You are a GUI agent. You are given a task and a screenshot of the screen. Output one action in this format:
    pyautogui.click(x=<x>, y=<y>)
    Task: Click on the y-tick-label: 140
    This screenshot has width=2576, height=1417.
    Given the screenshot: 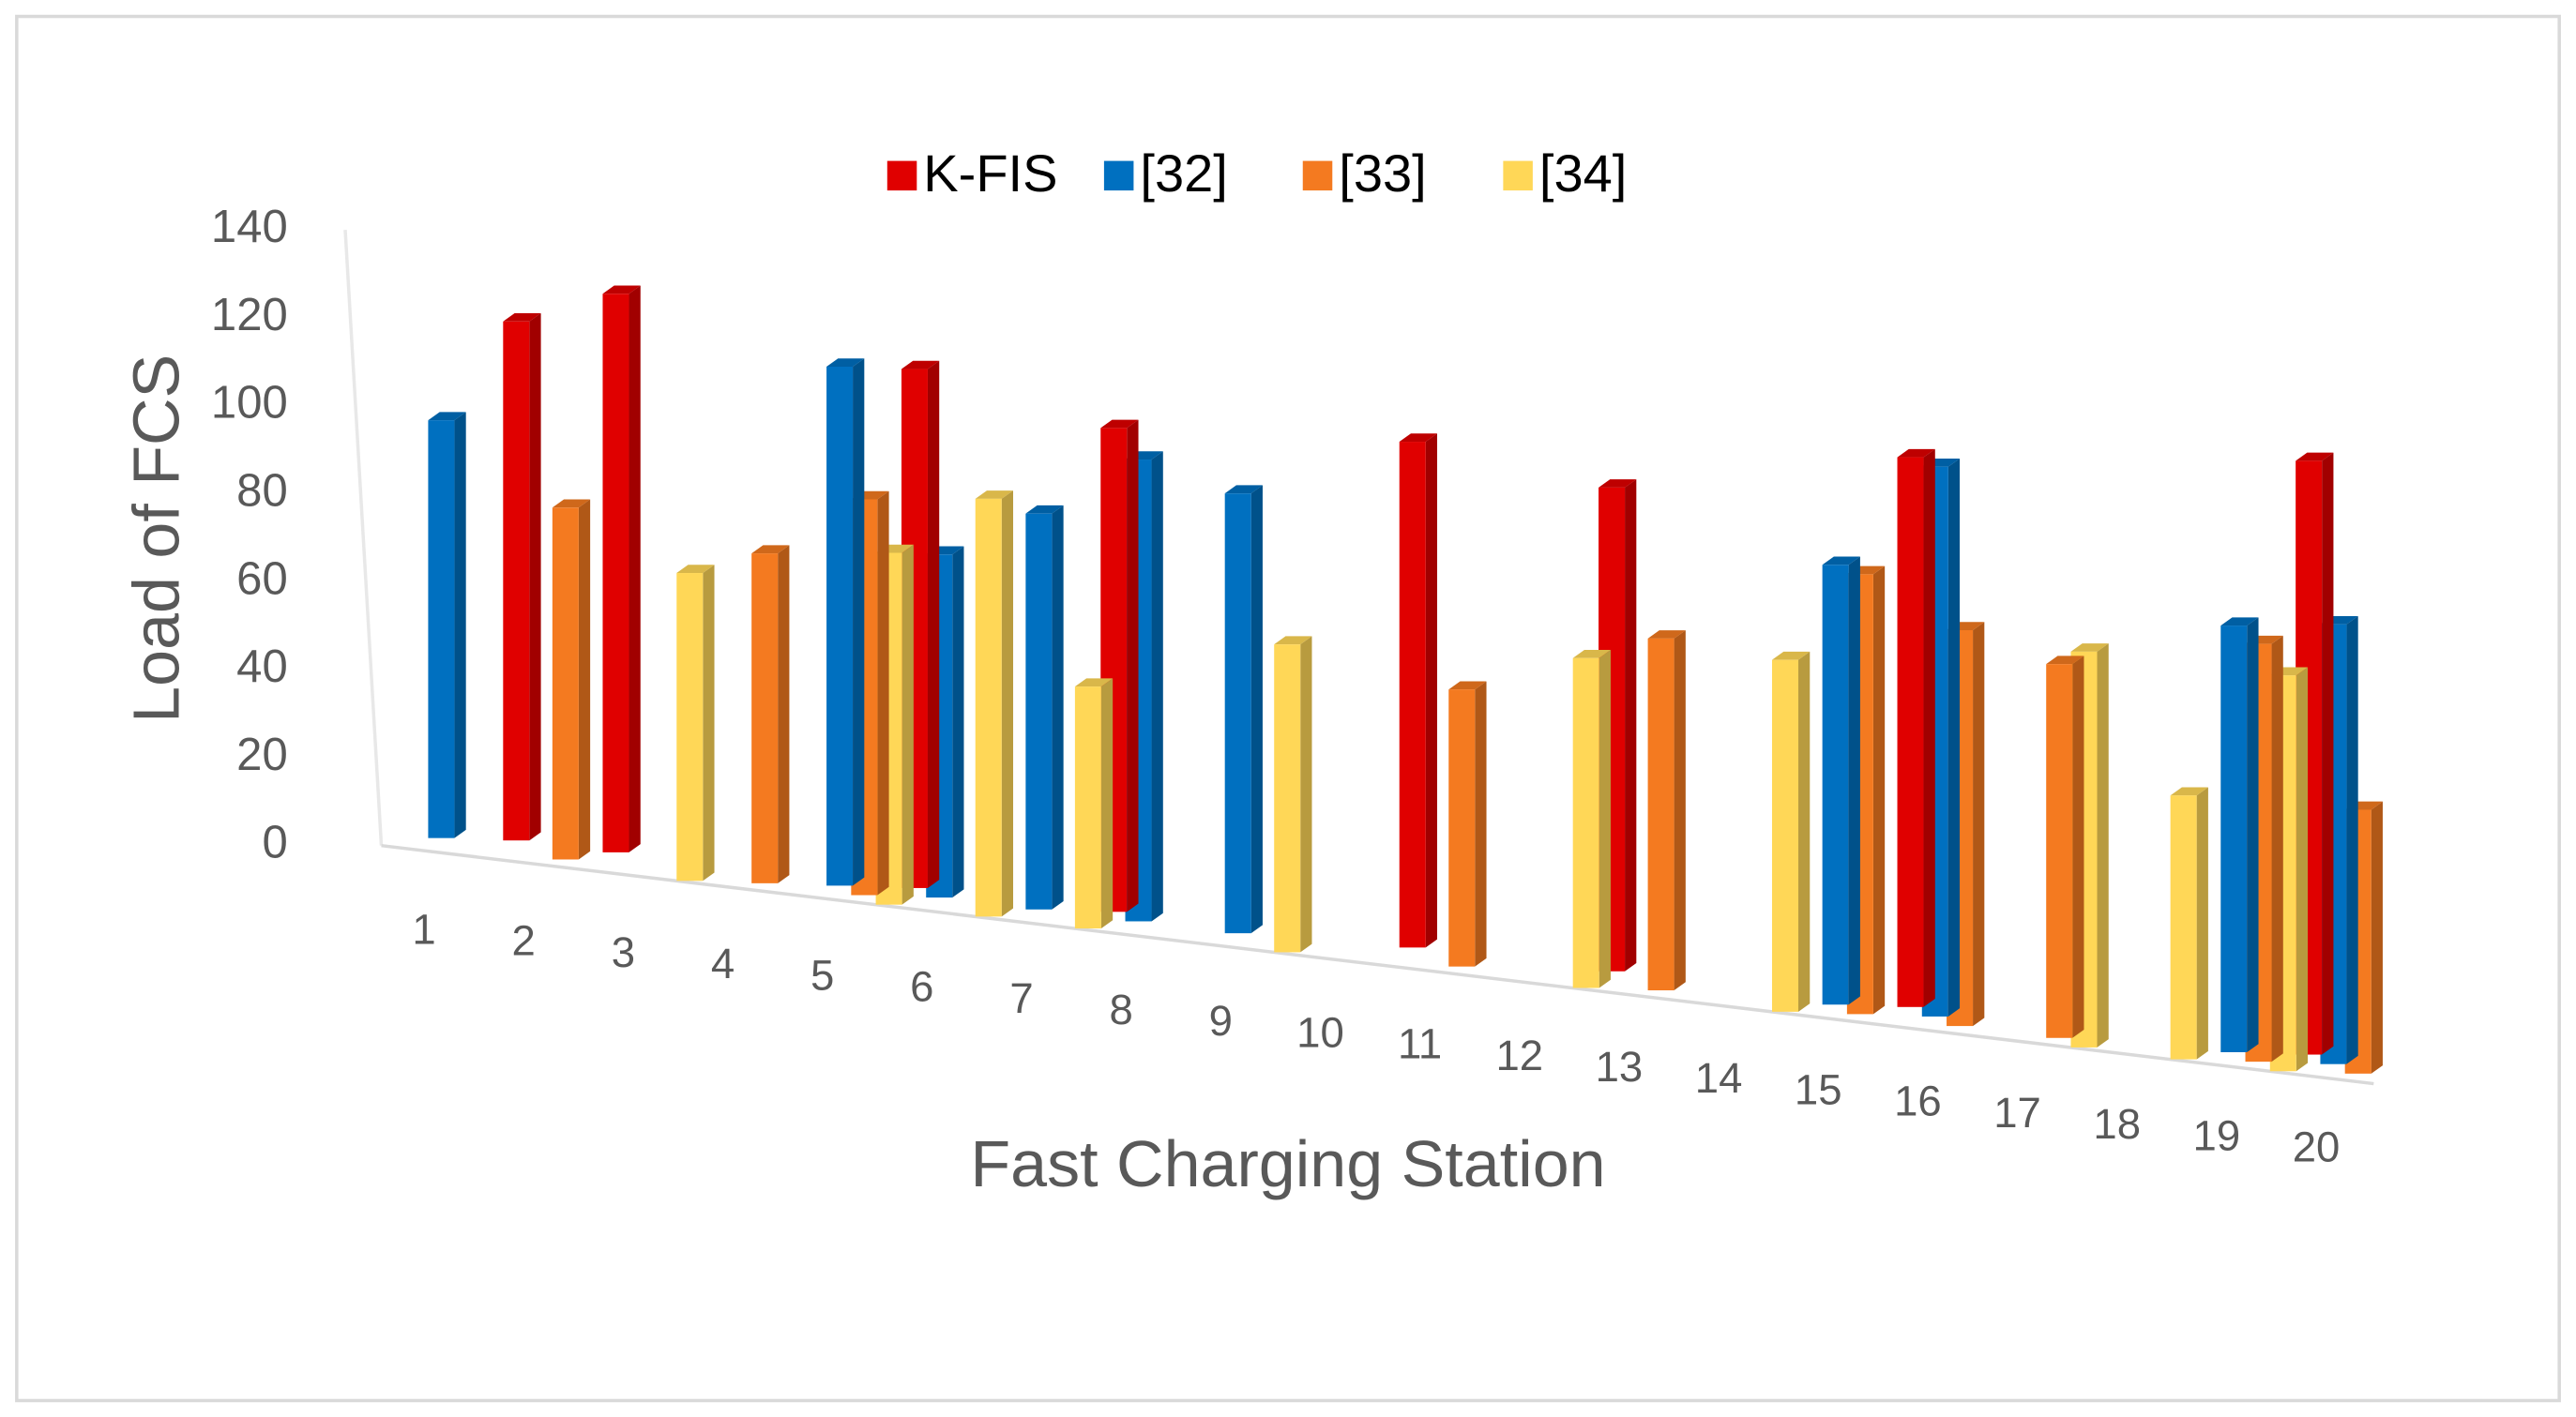 What is the action you would take?
    pyautogui.click(x=249, y=227)
    